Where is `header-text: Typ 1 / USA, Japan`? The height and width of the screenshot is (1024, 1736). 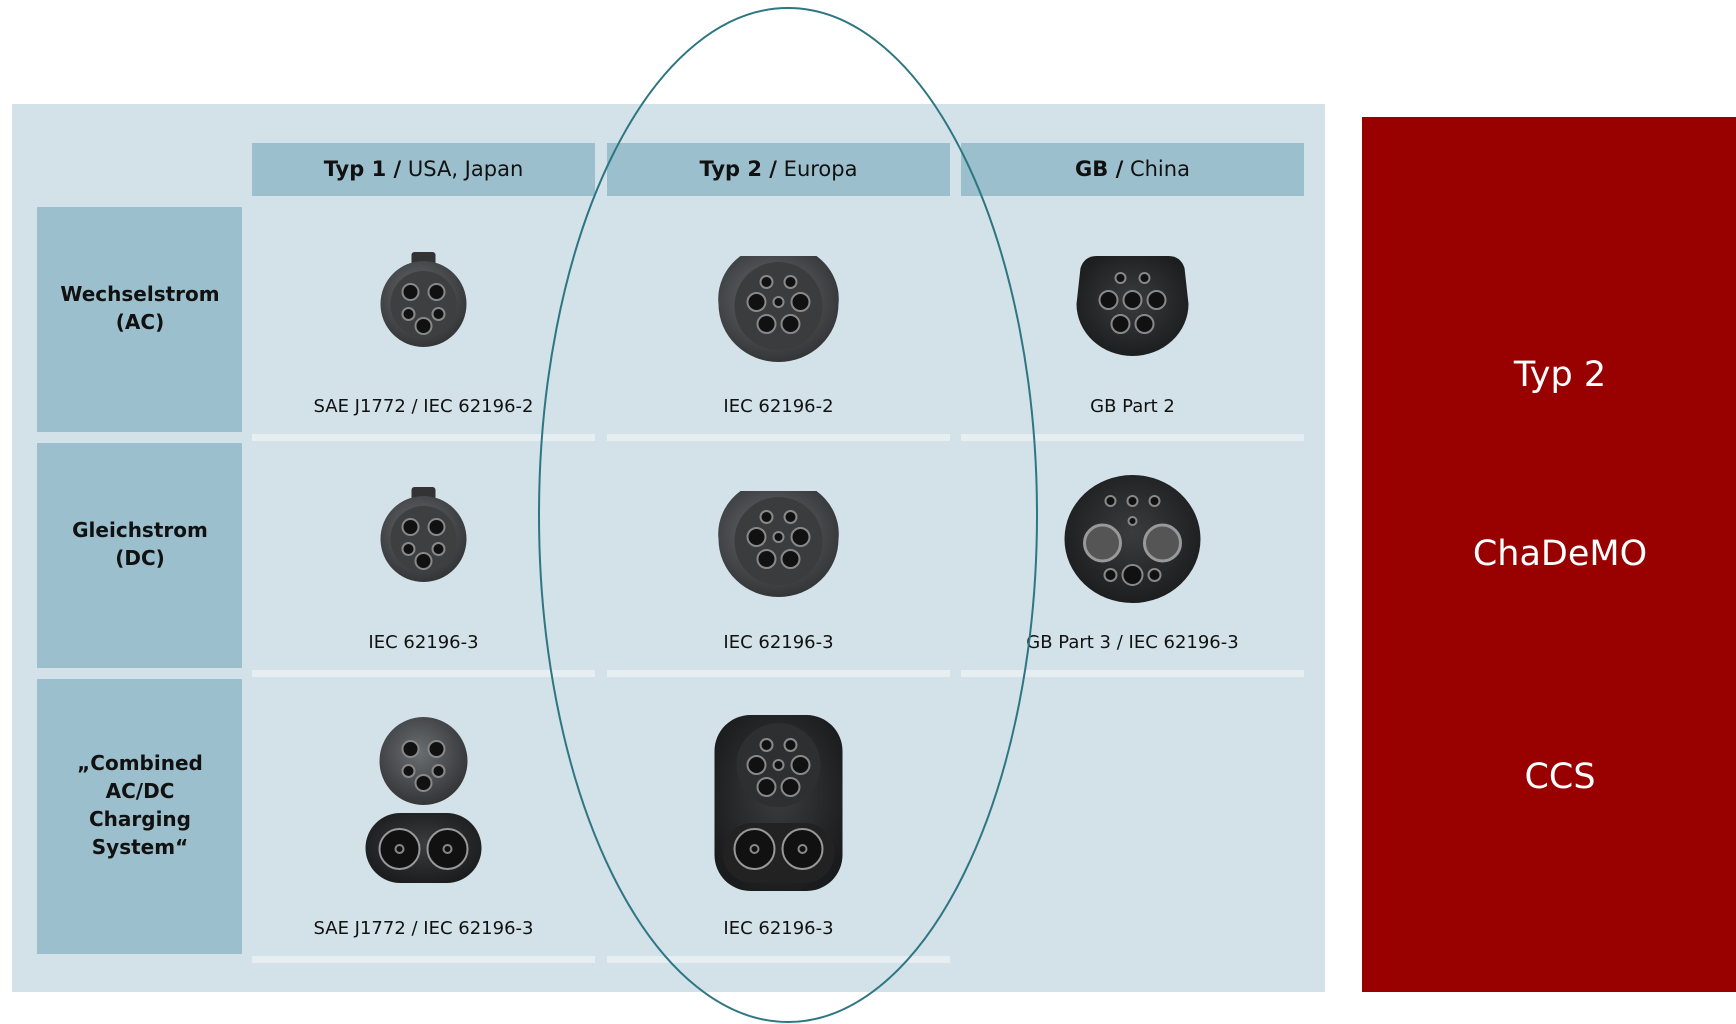 header-text: Typ 1 / USA, Japan is located at coordinates (424, 169).